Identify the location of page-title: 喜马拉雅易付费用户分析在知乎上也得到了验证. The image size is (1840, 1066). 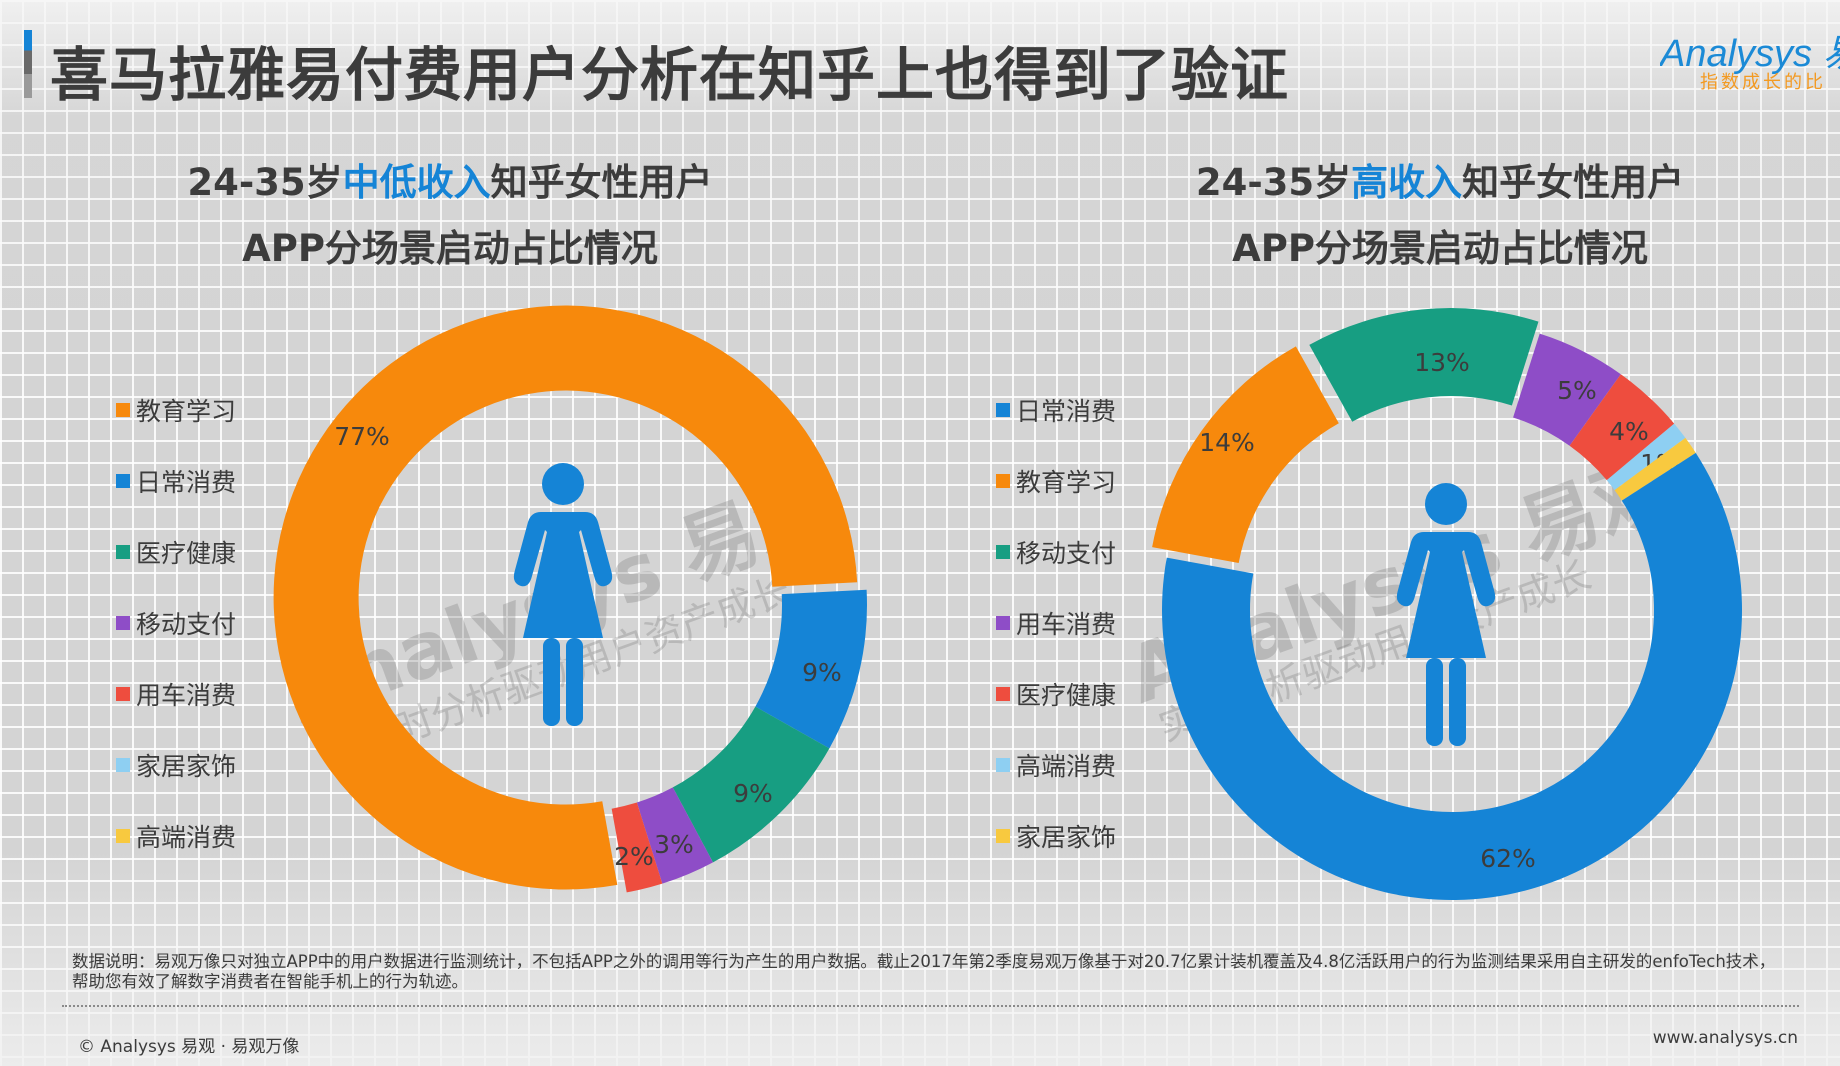
(670, 75).